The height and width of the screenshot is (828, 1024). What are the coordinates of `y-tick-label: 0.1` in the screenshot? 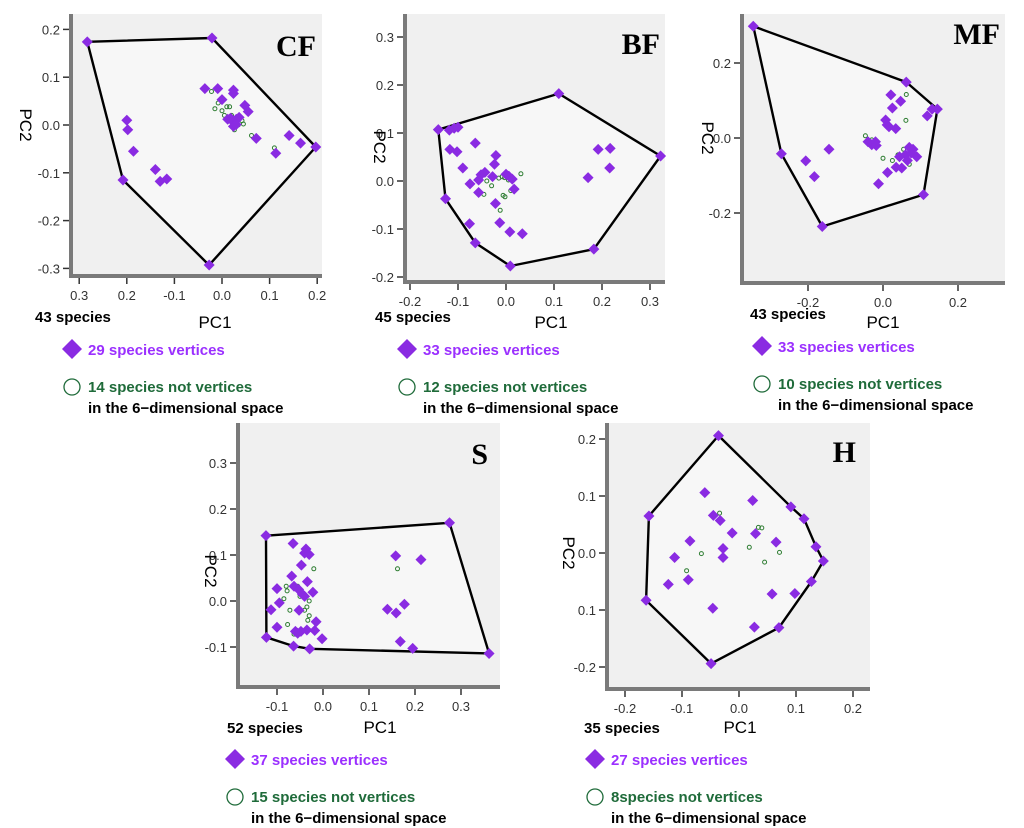 It's located at (587, 610).